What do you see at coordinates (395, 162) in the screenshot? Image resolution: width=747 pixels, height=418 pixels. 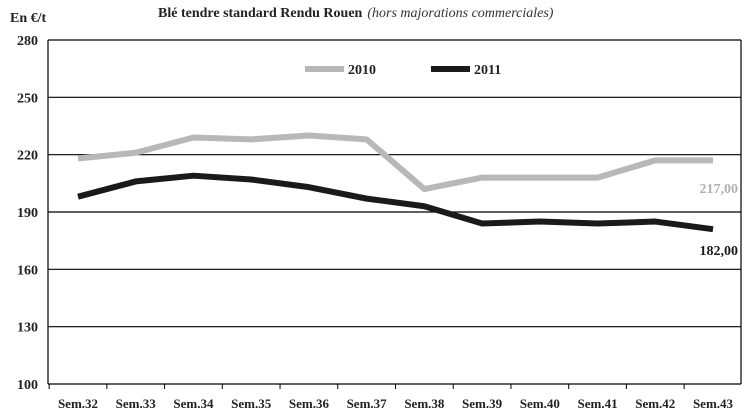 I see `series-line-2010` at bounding box center [395, 162].